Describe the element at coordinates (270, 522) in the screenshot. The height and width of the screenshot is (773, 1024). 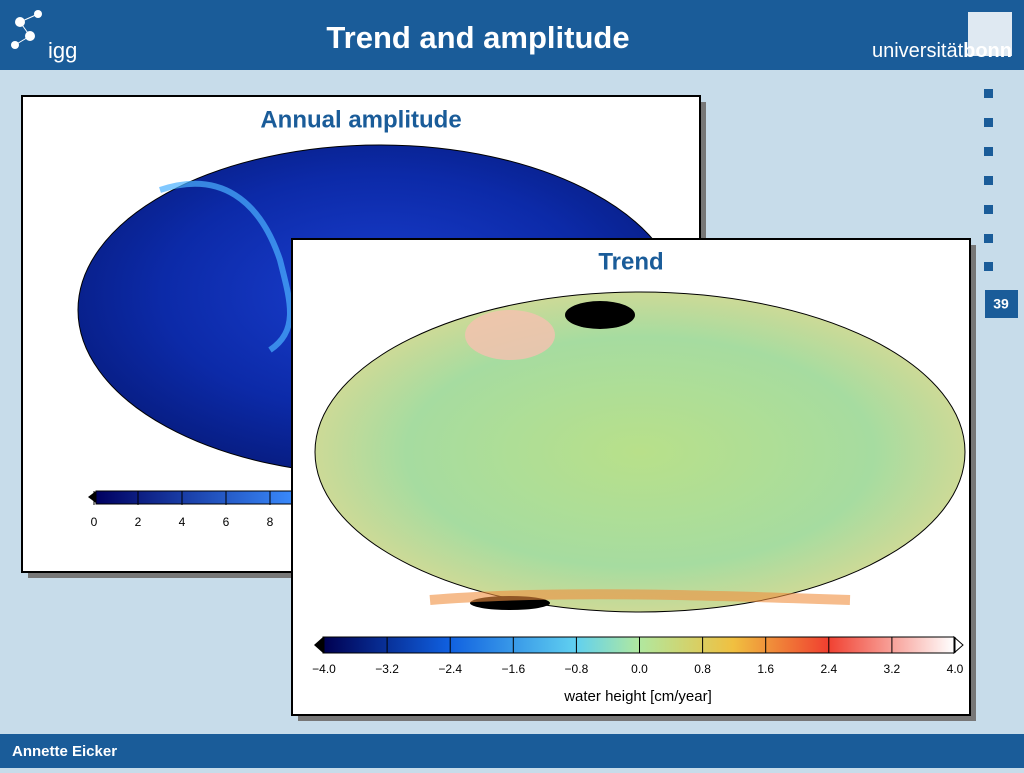
I see `tick-label: 8` at that location.